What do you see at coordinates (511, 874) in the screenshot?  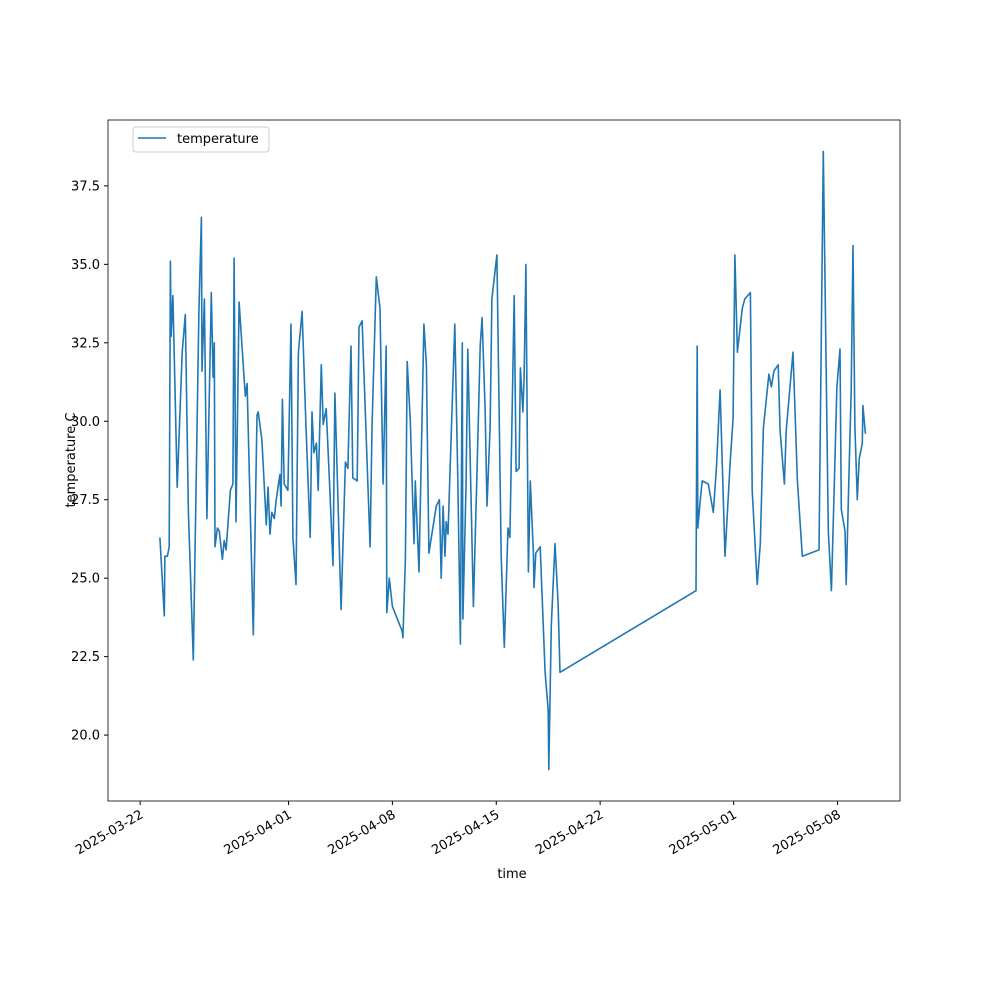 I see `x-axis-label: time` at bounding box center [511, 874].